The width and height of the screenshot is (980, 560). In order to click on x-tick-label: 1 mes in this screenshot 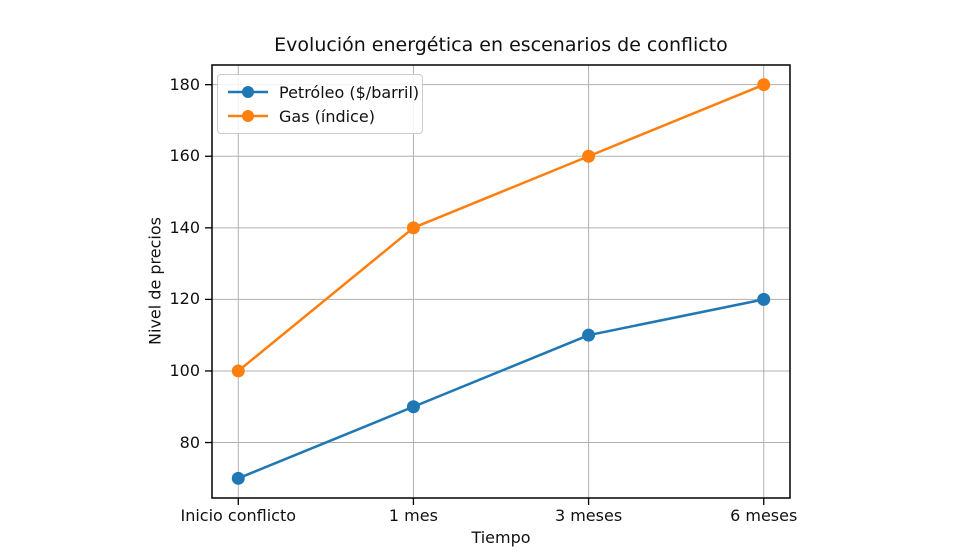, I will do `click(413, 515)`.